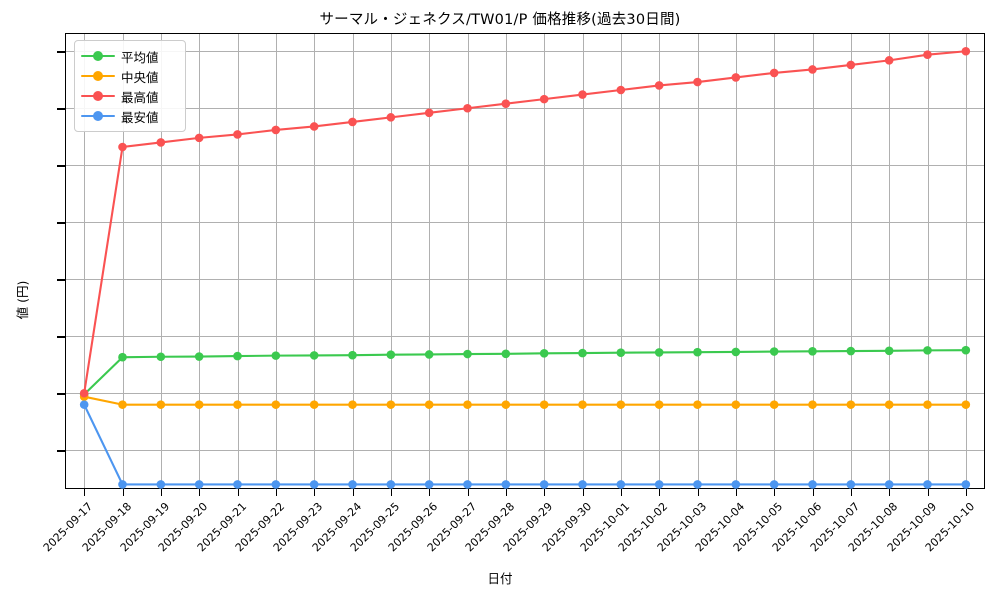 Image resolution: width=1000 pixels, height=600 pixels. What do you see at coordinates (500, 578) in the screenshot?
I see `x-axis-label: 日付` at bounding box center [500, 578].